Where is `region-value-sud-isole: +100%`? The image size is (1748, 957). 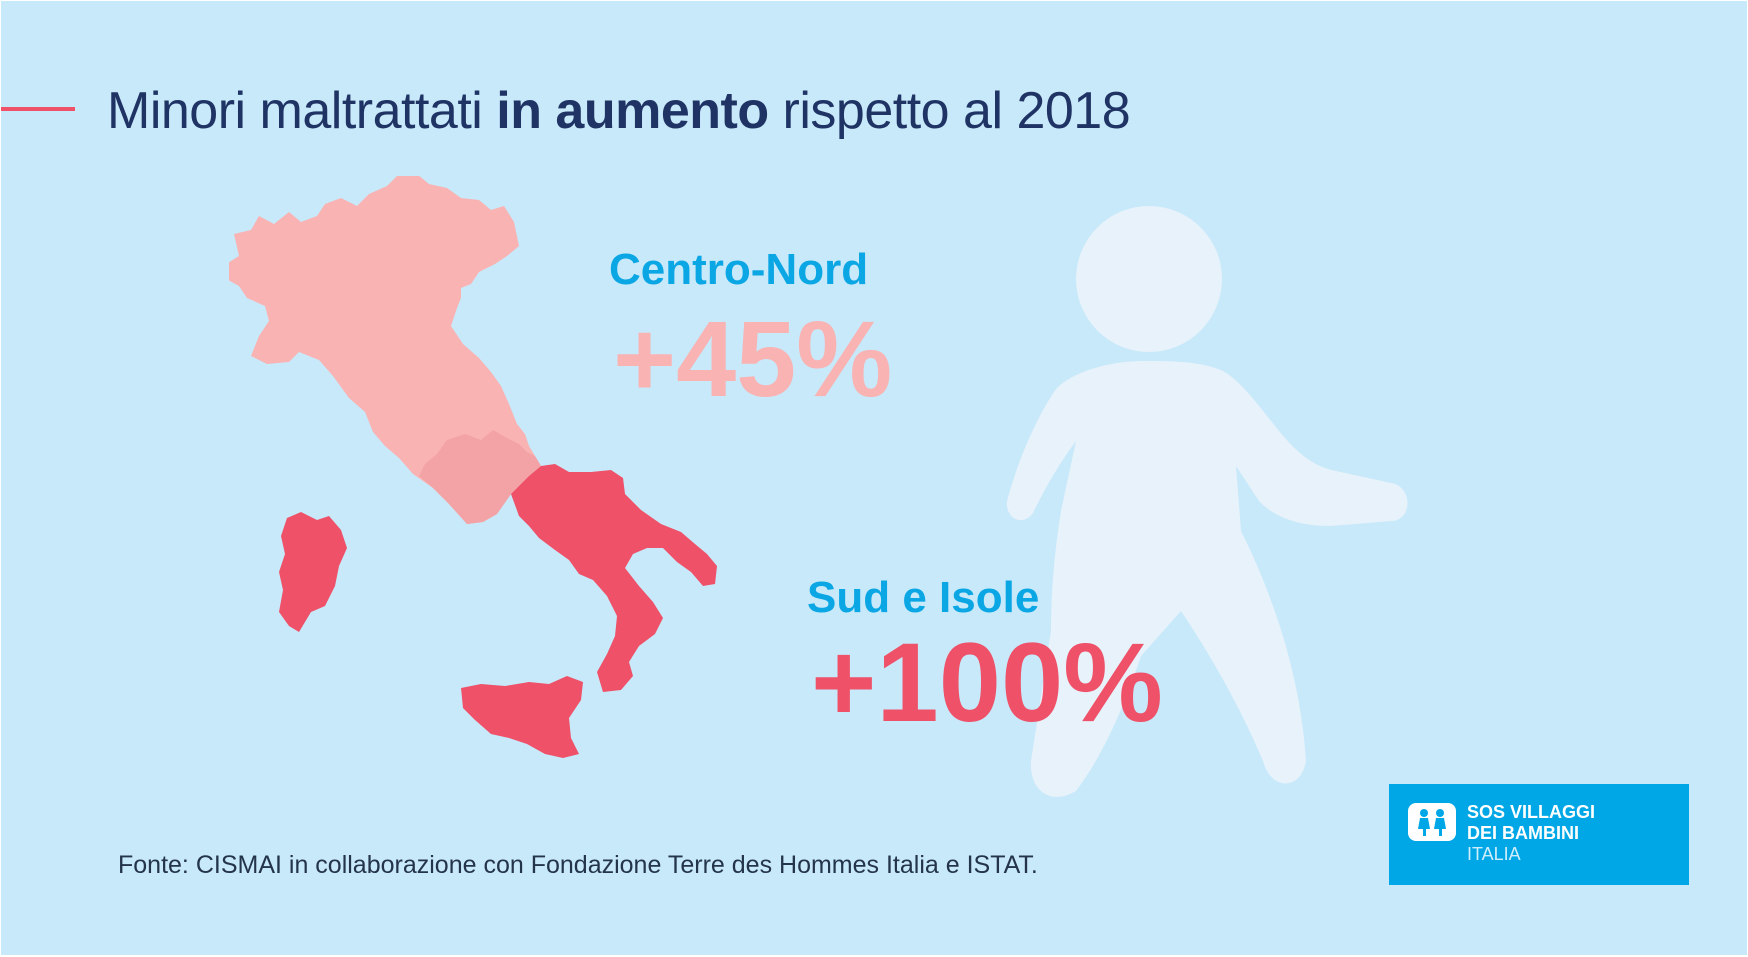
region-value-sud-isole: +100% is located at coordinates (987, 682).